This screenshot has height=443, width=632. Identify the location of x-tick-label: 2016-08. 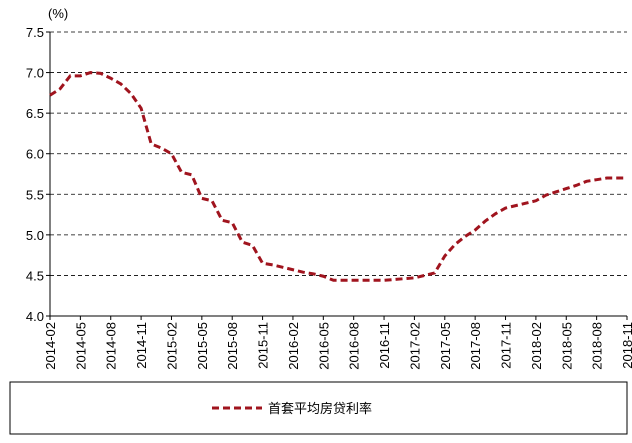
(354, 346).